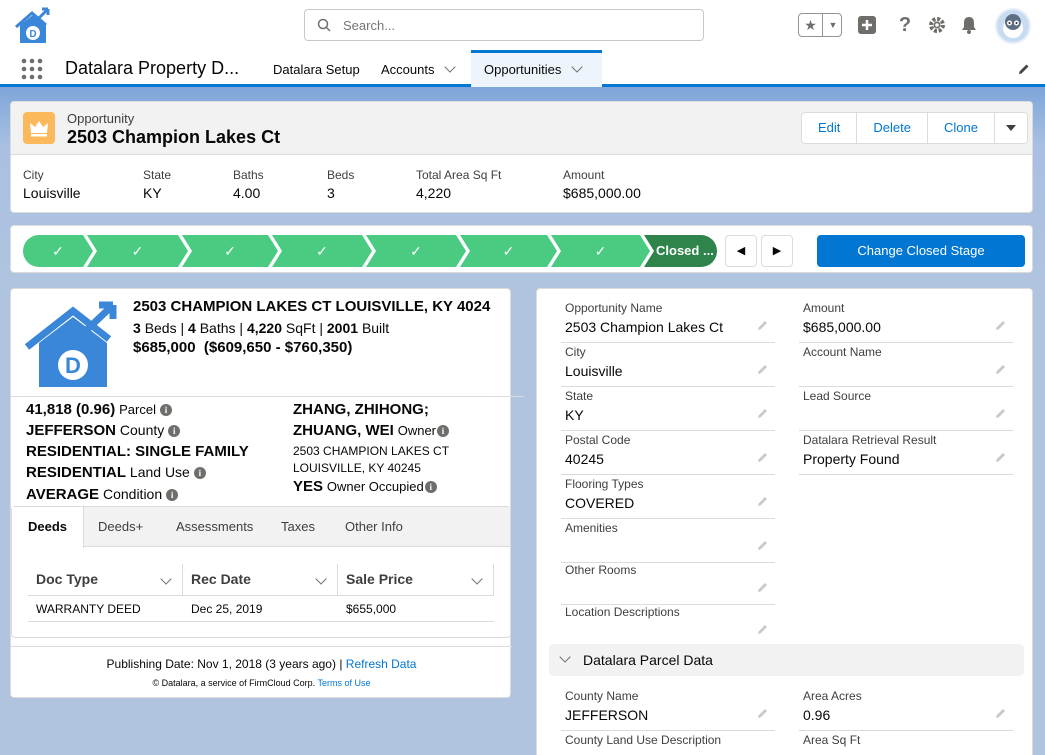 The height and width of the screenshot is (755, 1045). What do you see at coordinates (604, 484) in the screenshot?
I see `field-label: Flooring Types` at bounding box center [604, 484].